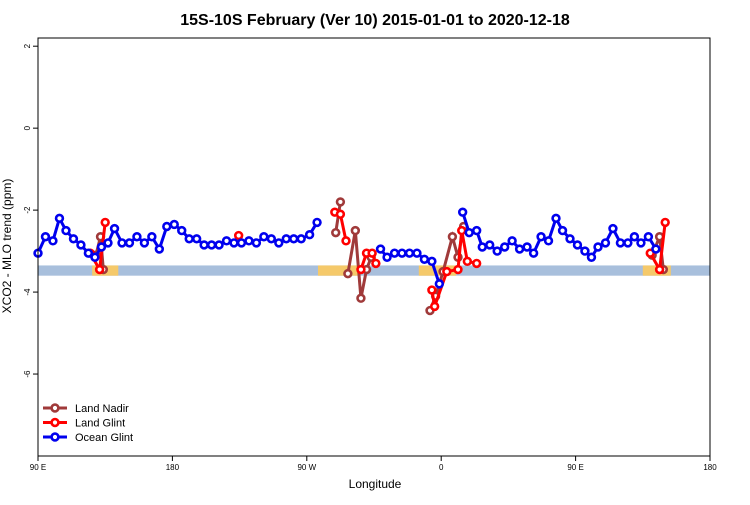 The width and height of the screenshot is (750, 505). What do you see at coordinates (27, 45) in the screenshot?
I see `y-tick-label: 2` at bounding box center [27, 45].